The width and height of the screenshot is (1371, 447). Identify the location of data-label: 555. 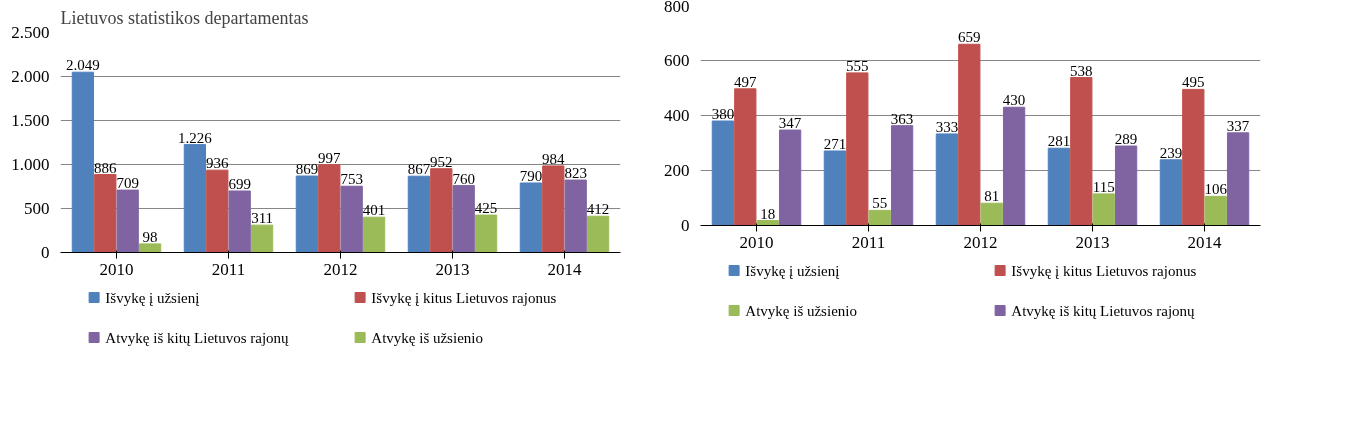
(857, 65).